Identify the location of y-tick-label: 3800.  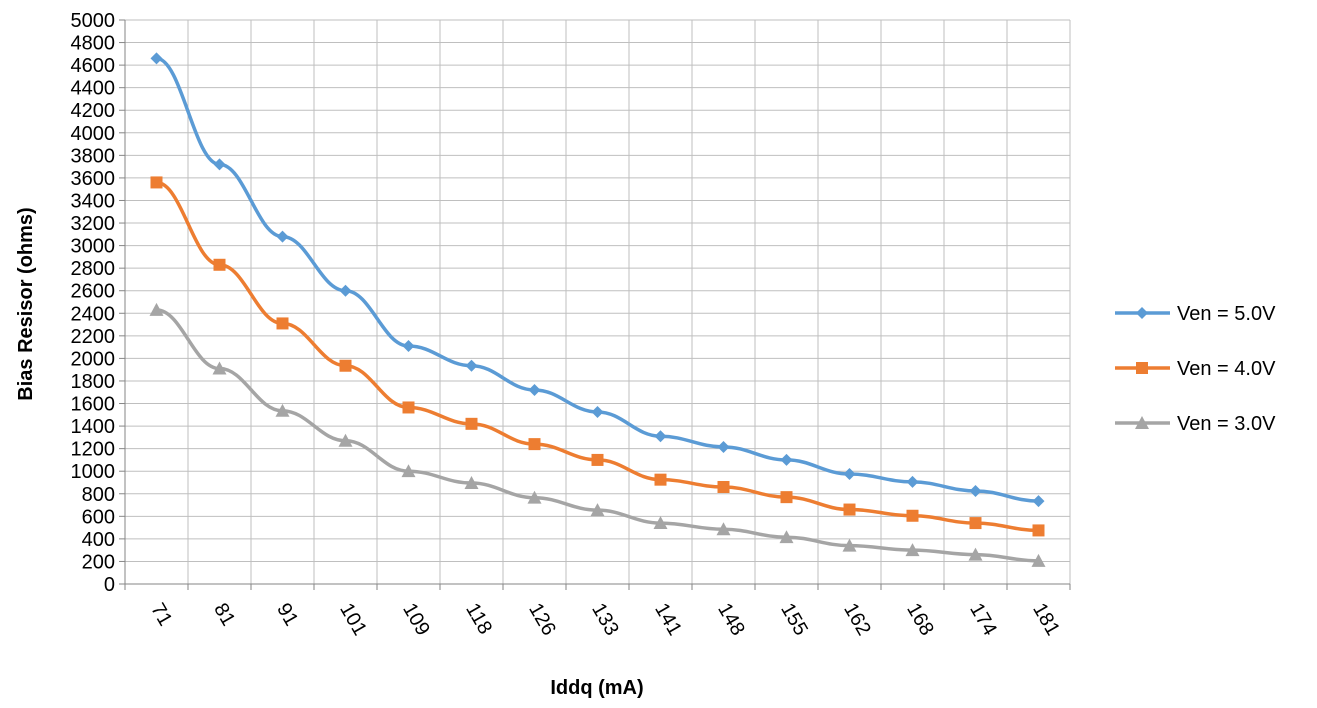
(93, 156).